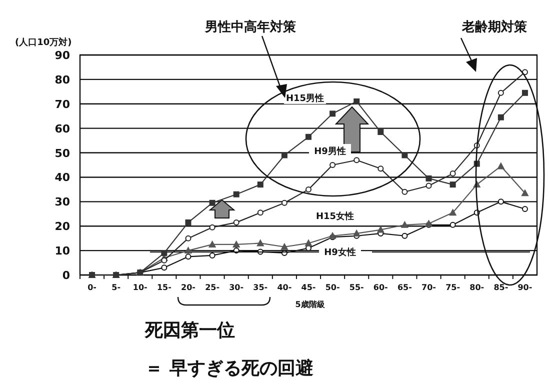  I want to click on x-tick-label: 20-, so click(188, 287).